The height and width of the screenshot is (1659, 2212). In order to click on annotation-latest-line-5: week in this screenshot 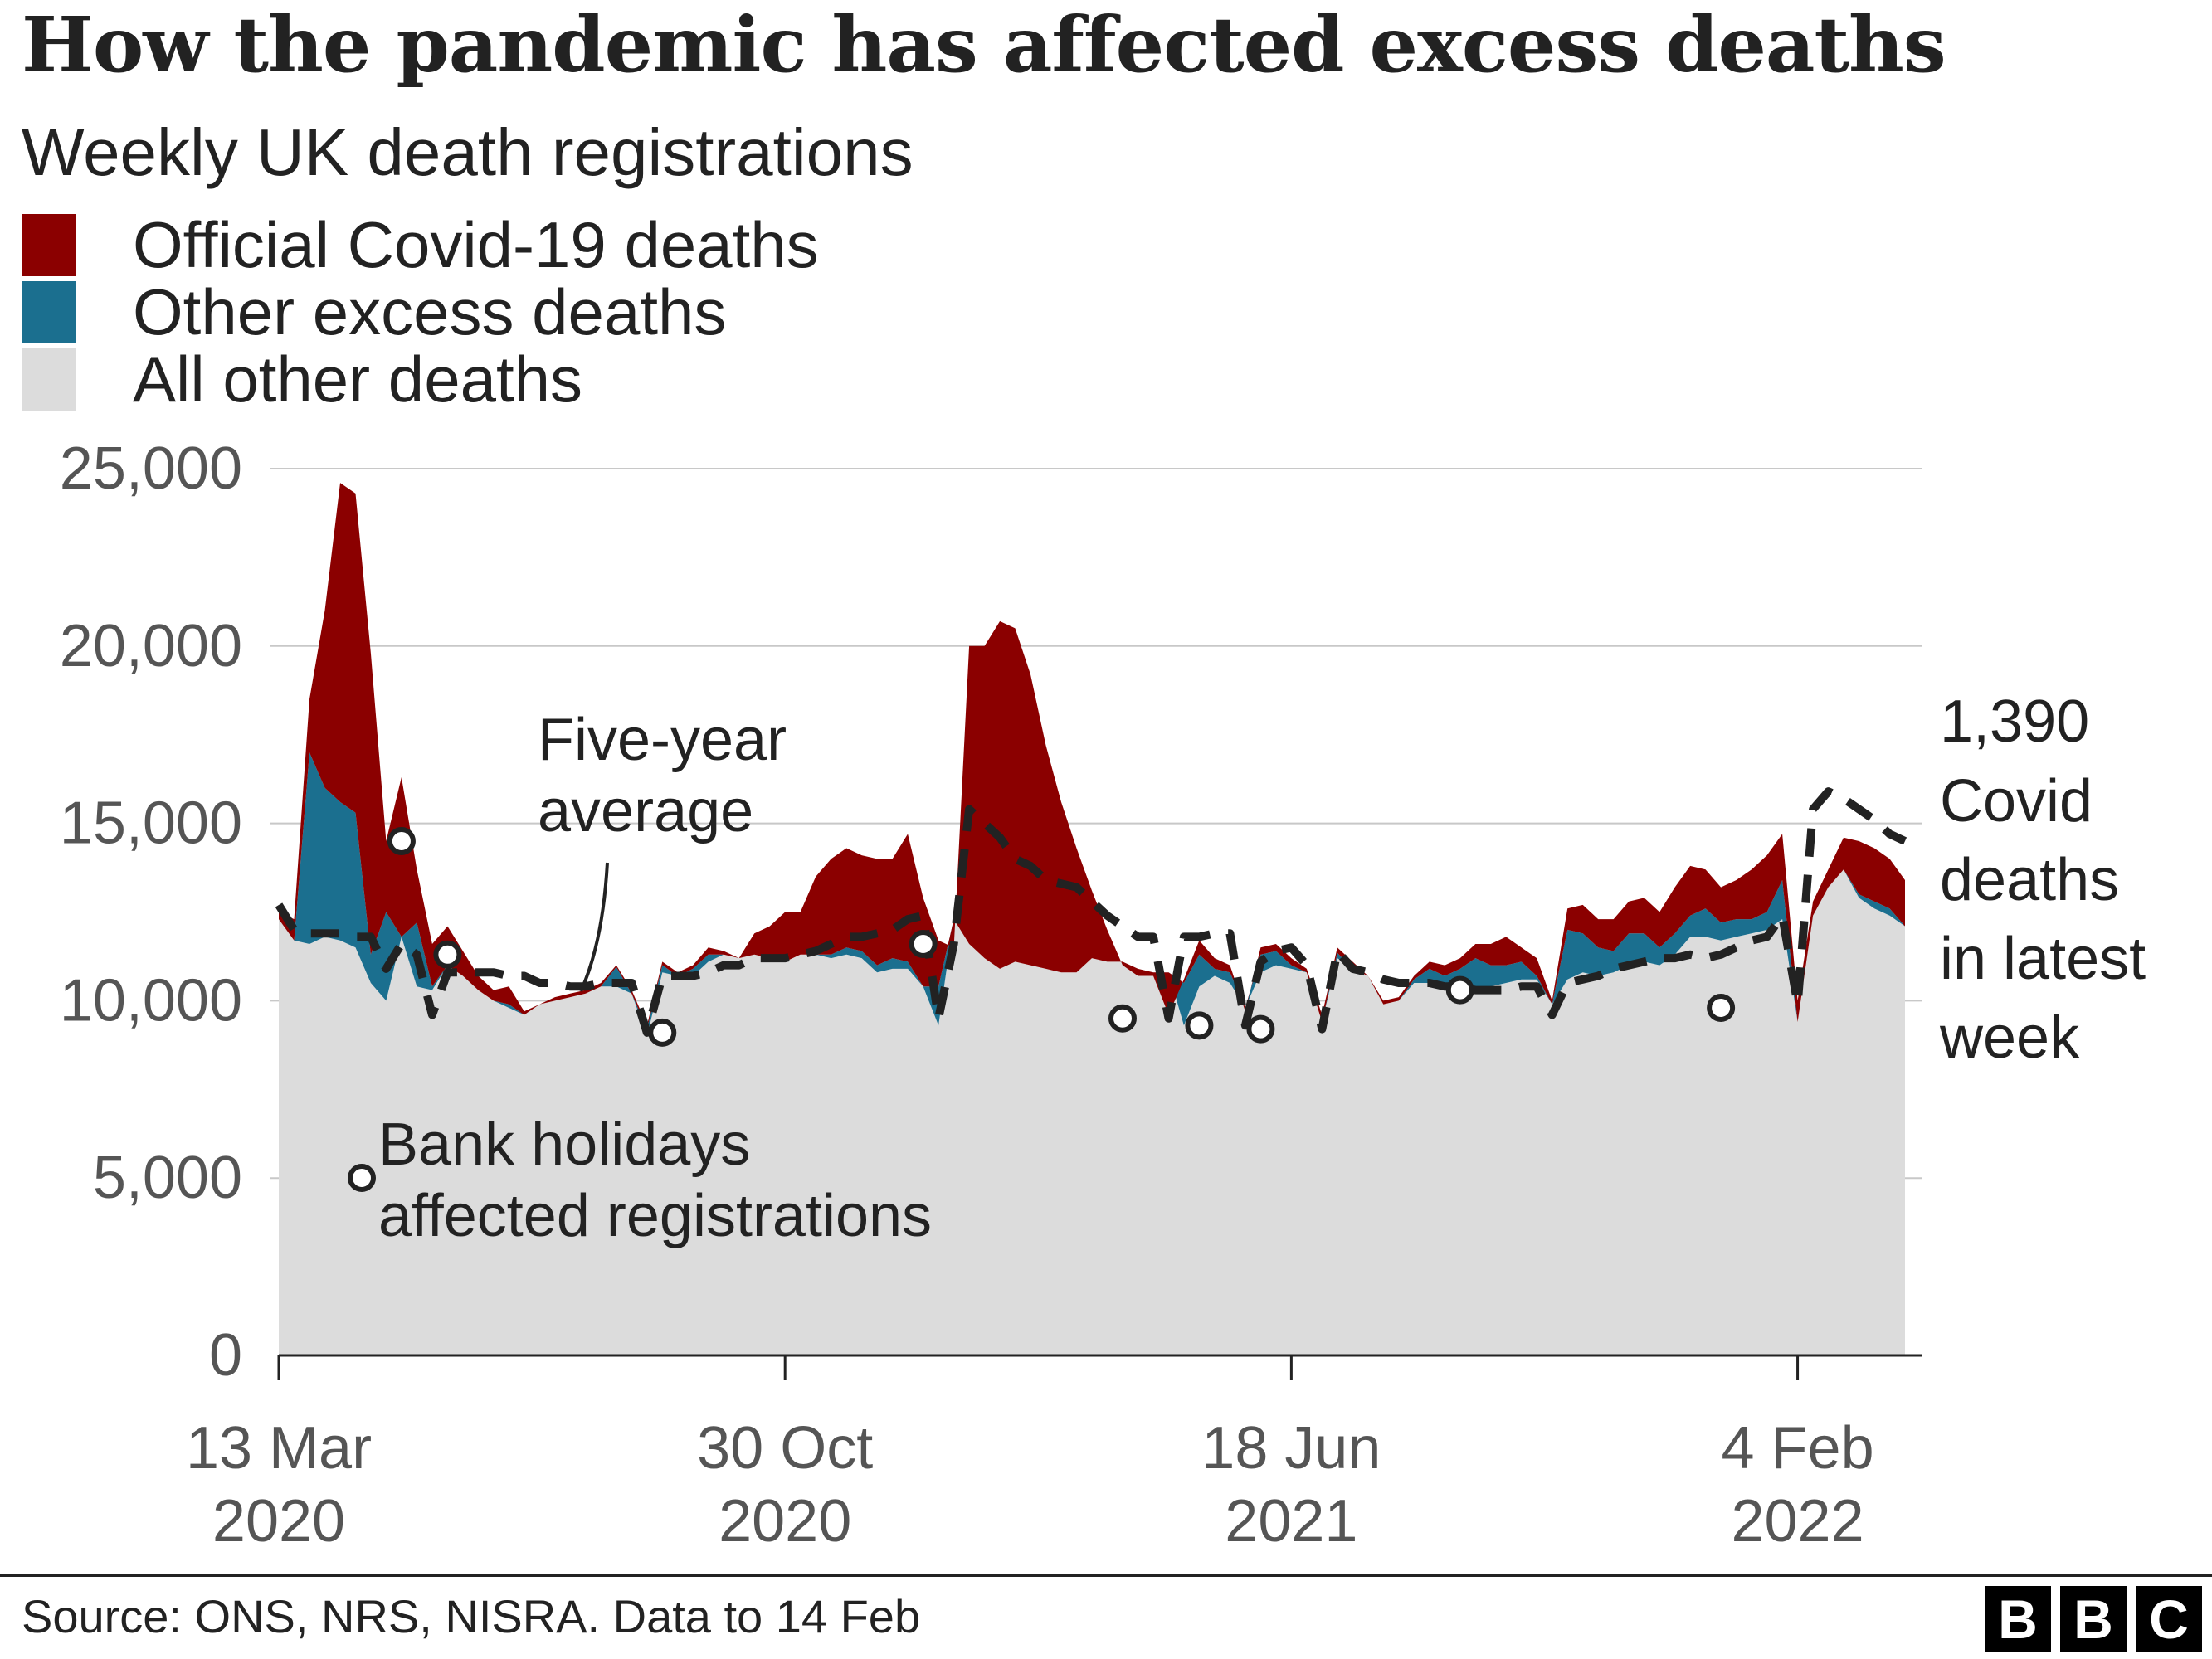, I will do `click(2009, 1038)`.